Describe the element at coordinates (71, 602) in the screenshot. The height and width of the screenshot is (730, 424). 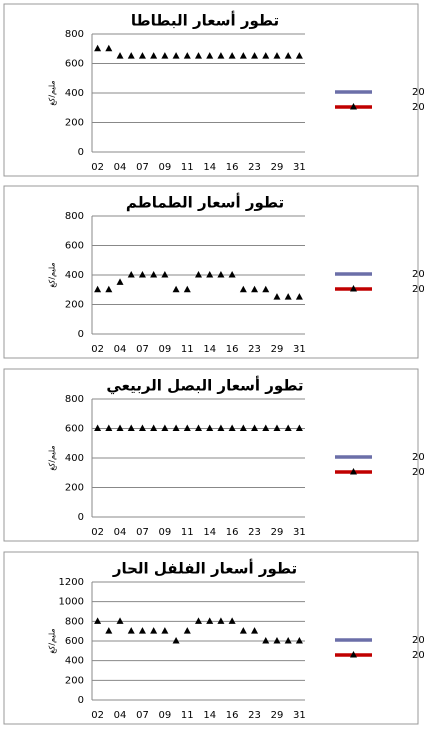
I see `y-tick-label: 1000` at that location.